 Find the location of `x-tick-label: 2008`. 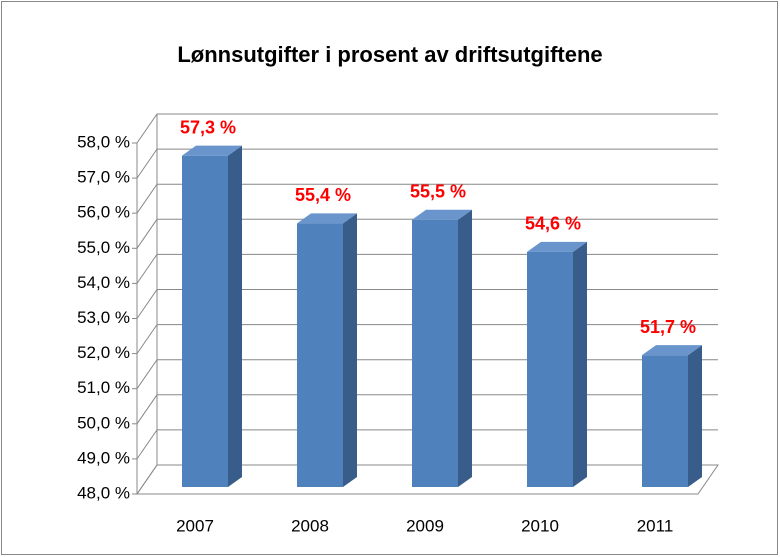

x-tick-label: 2008 is located at coordinates (310, 525).